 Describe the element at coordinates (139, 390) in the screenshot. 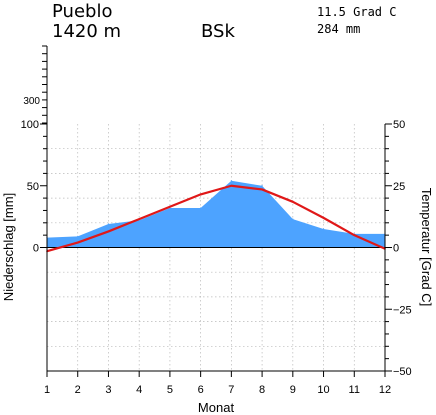

I see `x-axis-tick-label: 4` at that location.